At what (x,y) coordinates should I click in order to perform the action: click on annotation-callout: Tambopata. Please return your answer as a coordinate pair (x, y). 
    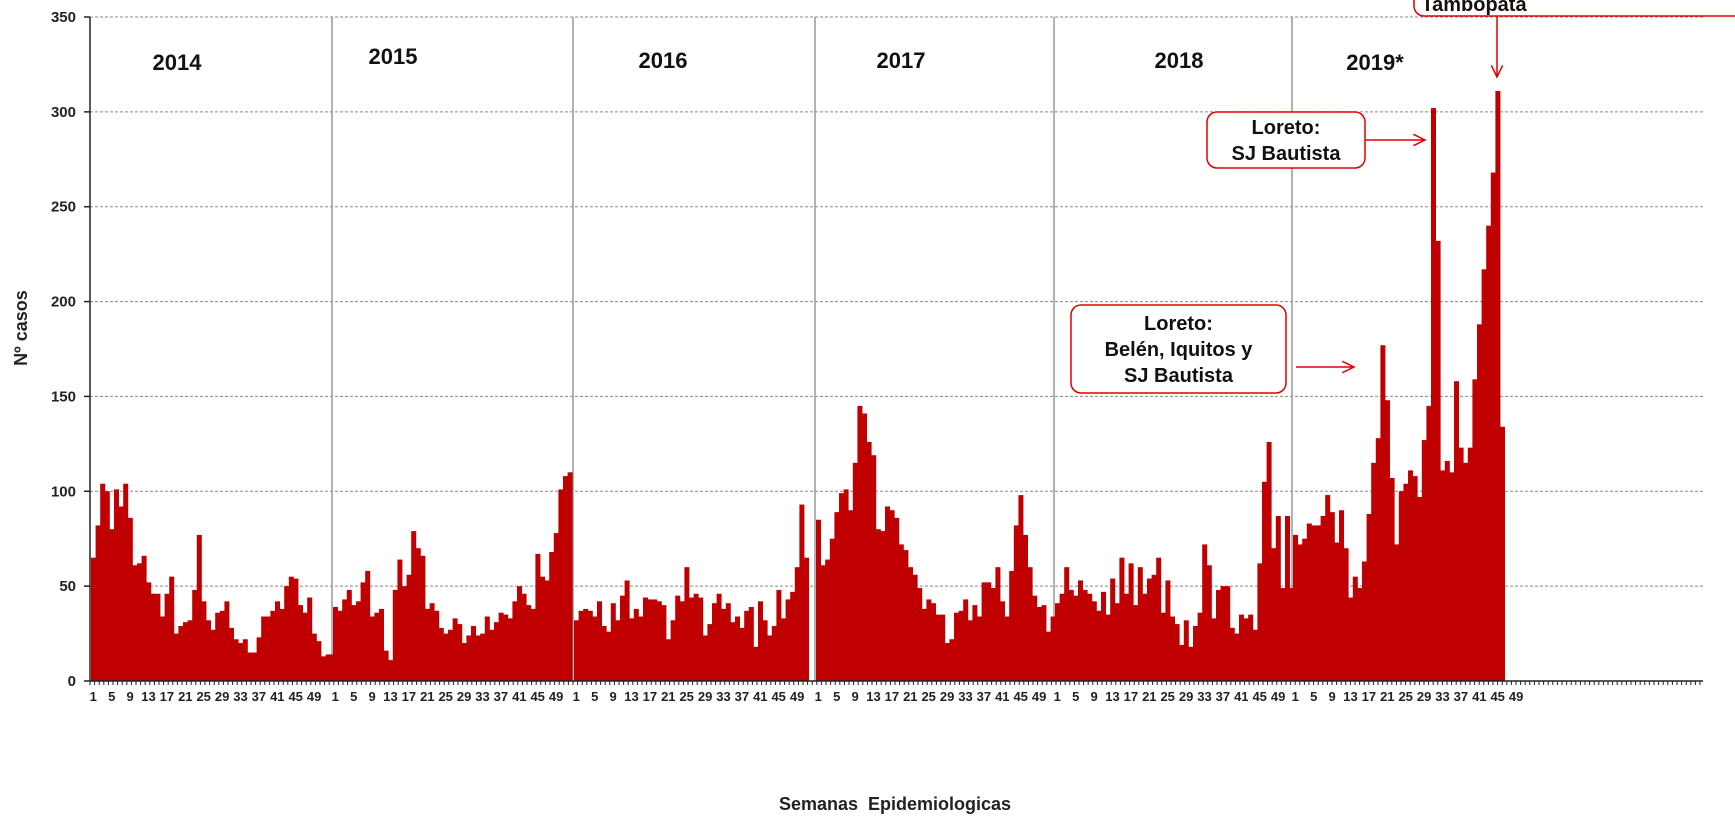
    Looking at the image, I should click on (1574, 39).